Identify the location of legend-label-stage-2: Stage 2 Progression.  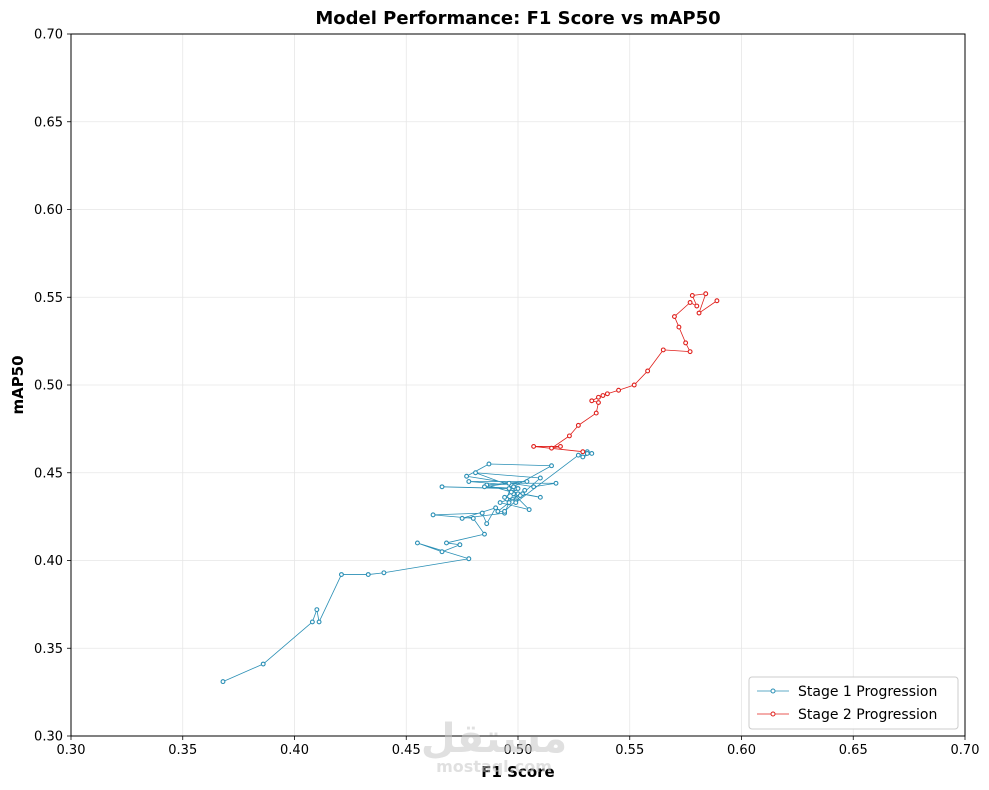
(867, 715).